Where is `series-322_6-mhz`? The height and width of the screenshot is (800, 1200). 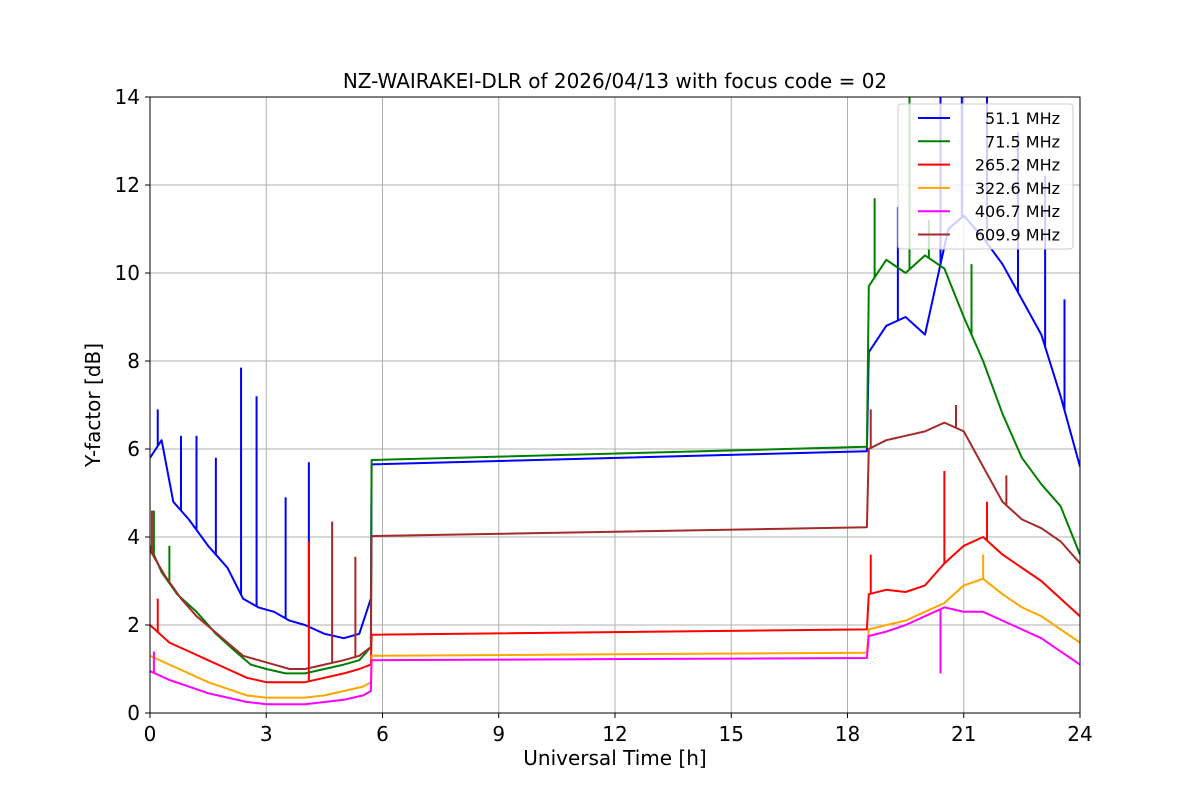
series-322_6-mhz is located at coordinates (615, 626).